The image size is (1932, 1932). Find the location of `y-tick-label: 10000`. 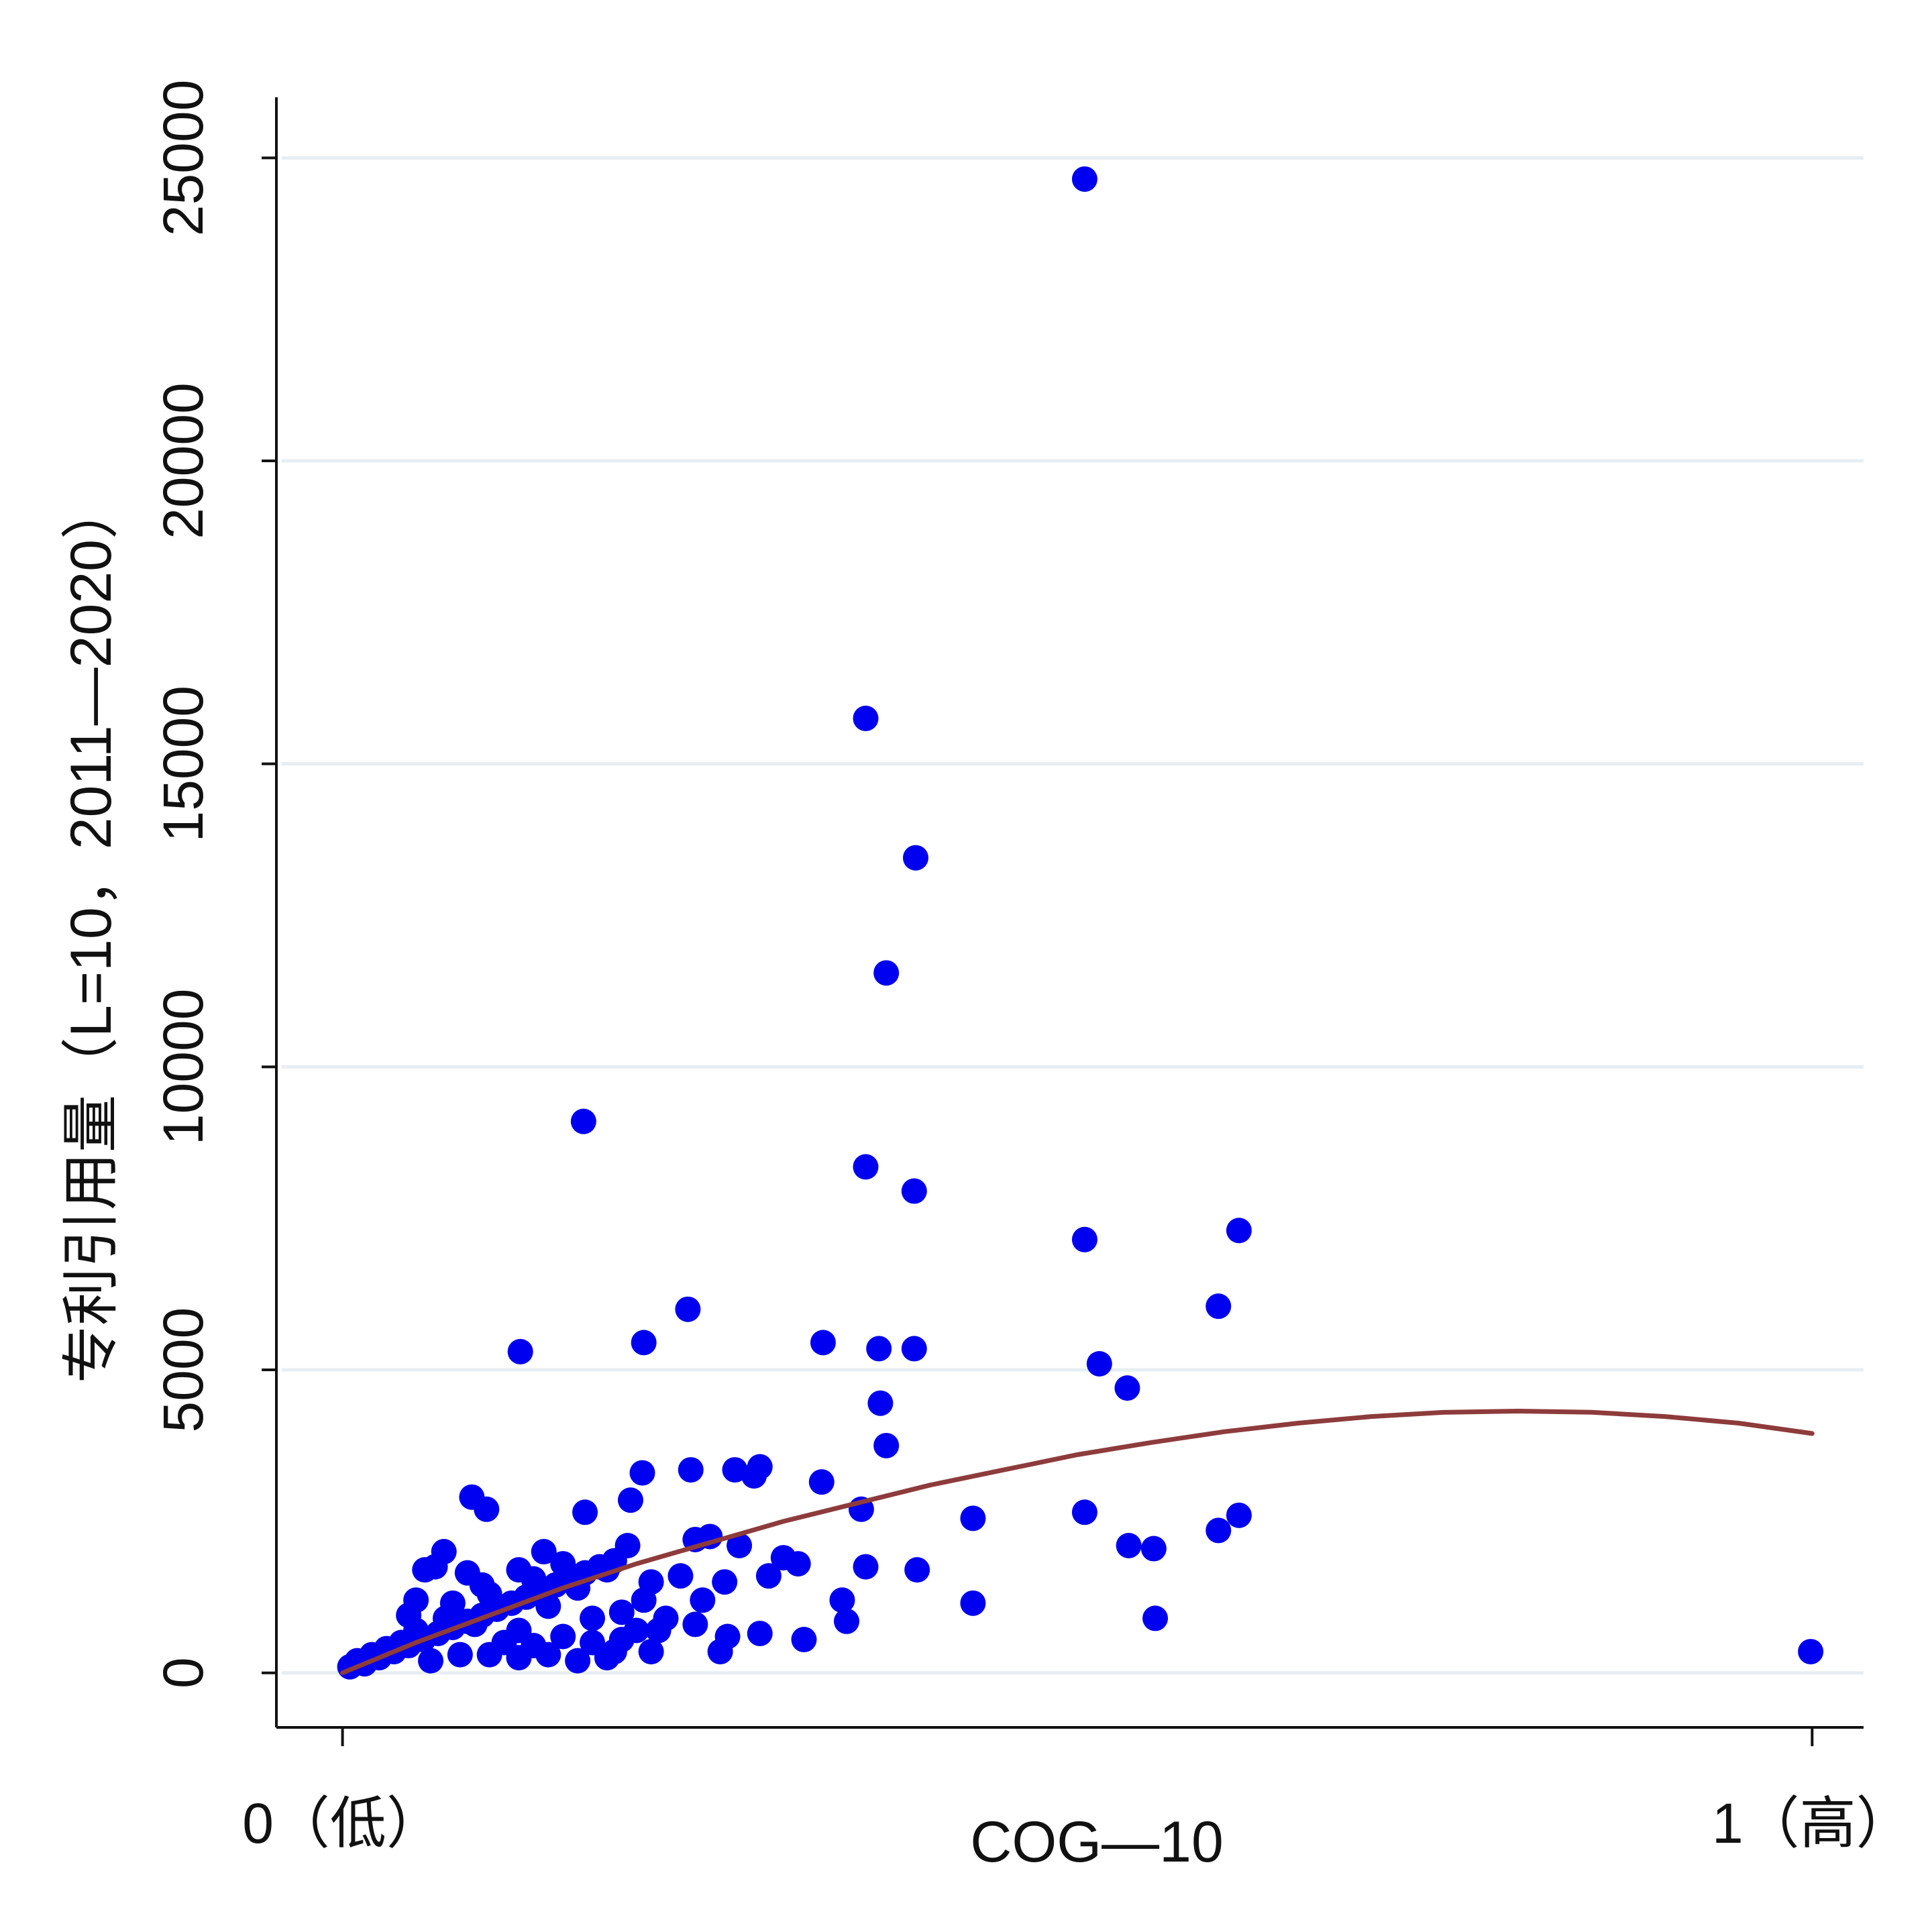

y-tick-label: 10000 is located at coordinates (183, 1067).